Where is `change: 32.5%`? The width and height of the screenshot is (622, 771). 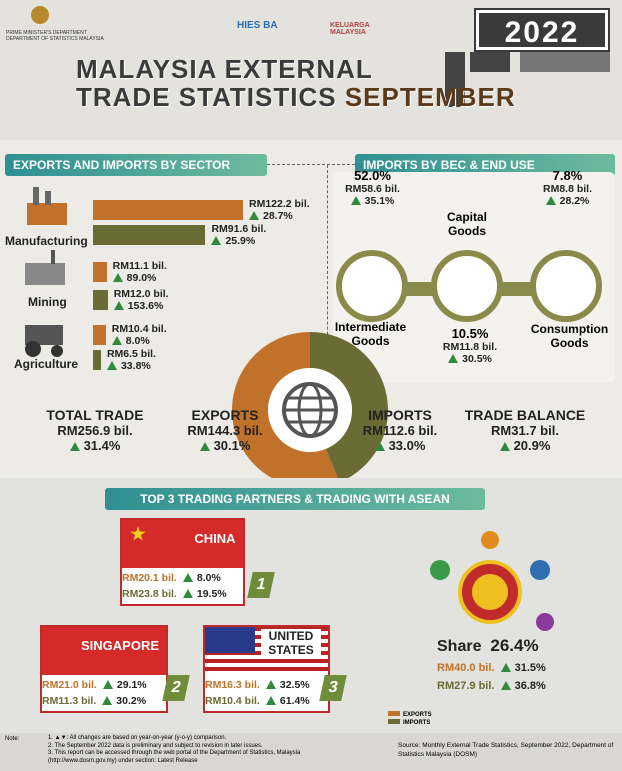
change: 32.5% is located at coordinates (294, 685).